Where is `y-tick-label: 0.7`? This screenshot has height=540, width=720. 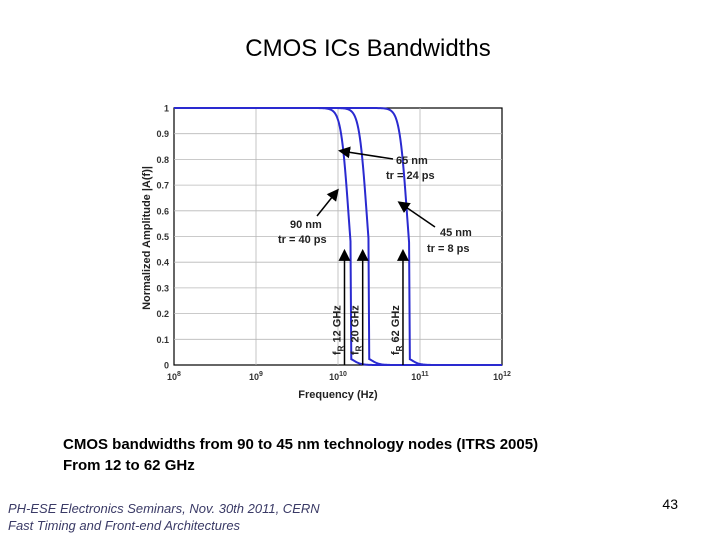 y-tick-label: 0.7 is located at coordinates (162, 186).